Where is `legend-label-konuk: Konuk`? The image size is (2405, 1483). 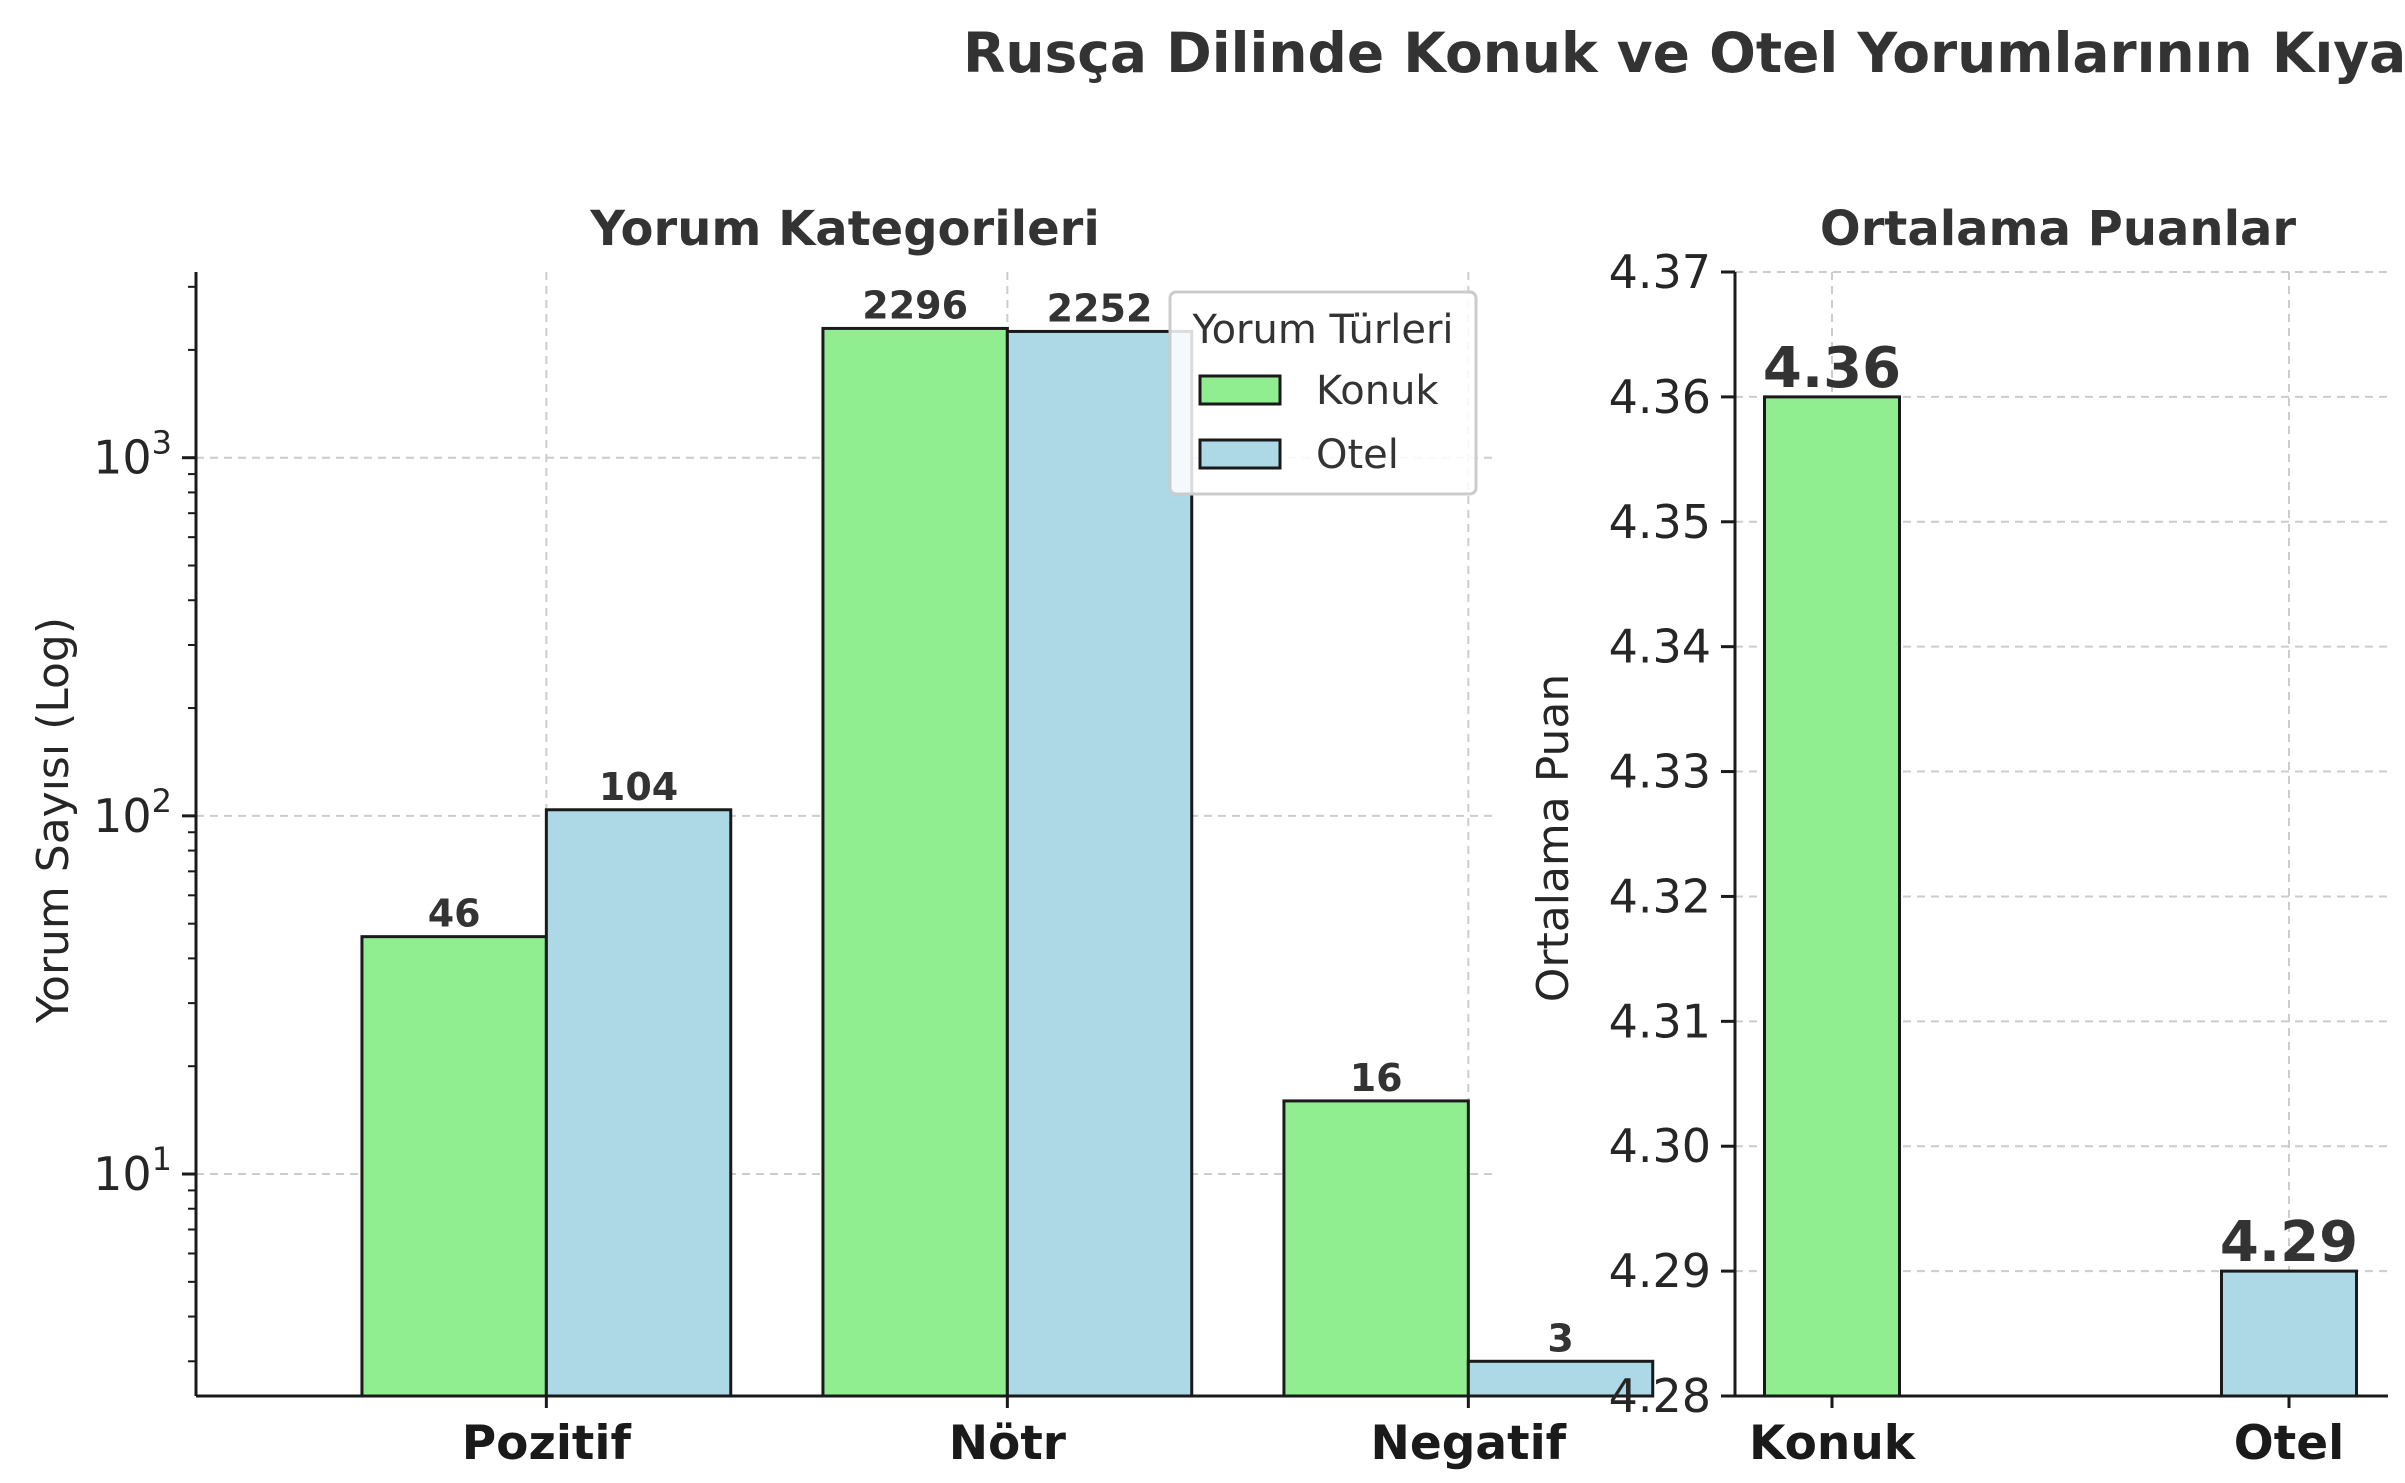
legend-label-konuk: Konuk is located at coordinates (1377, 391).